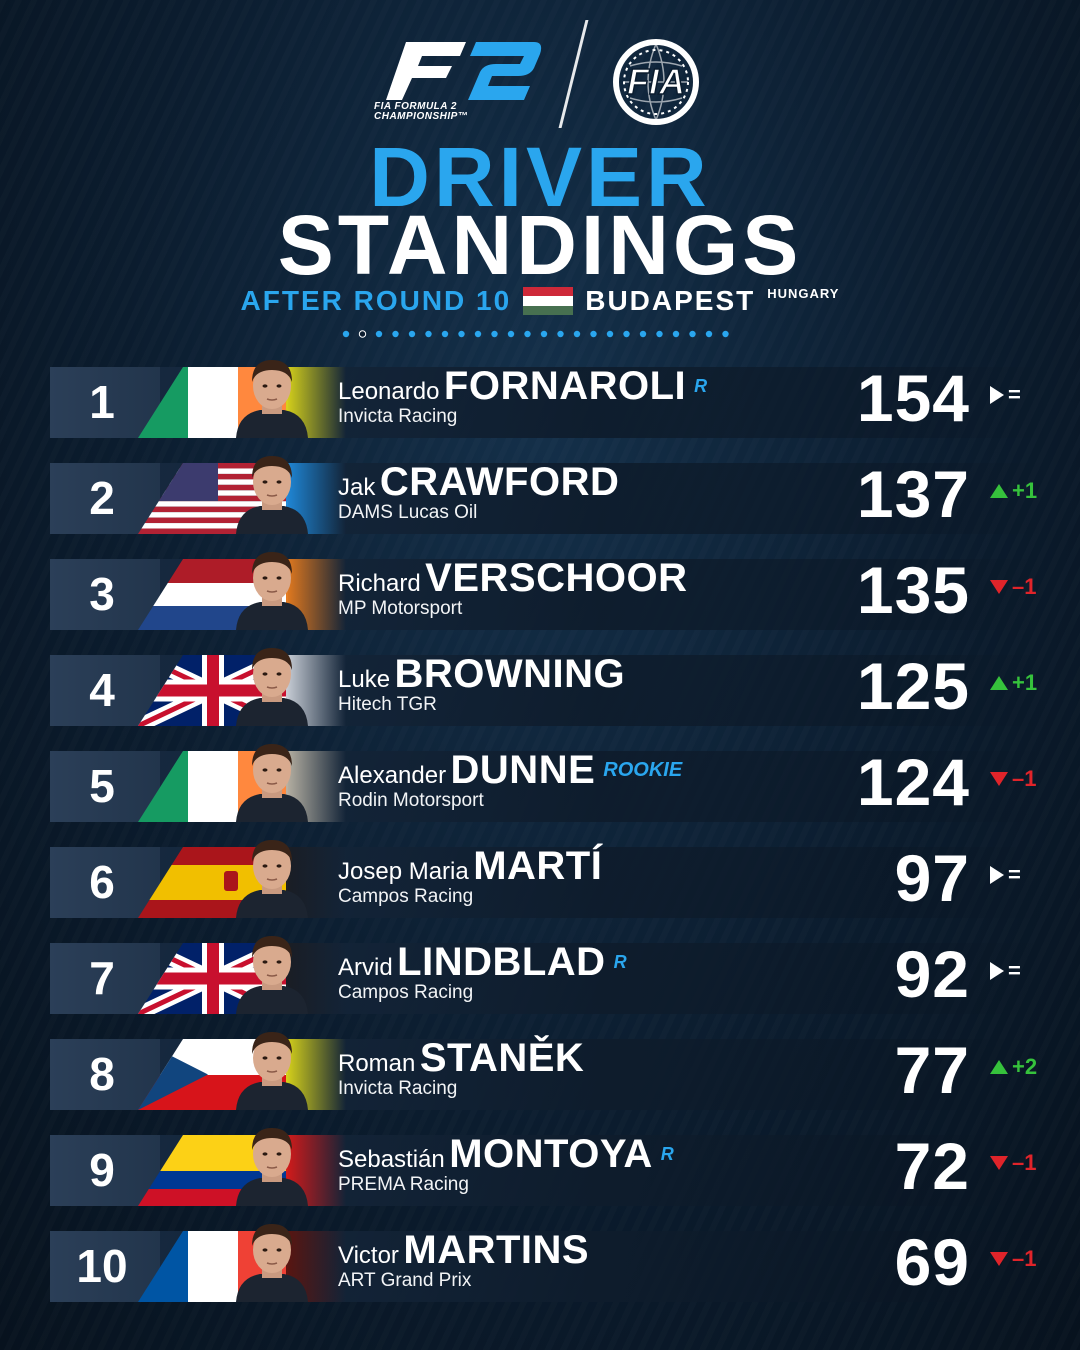  I want to click on driver-name: Leonardo FORNAROLI R, so click(522, 386).